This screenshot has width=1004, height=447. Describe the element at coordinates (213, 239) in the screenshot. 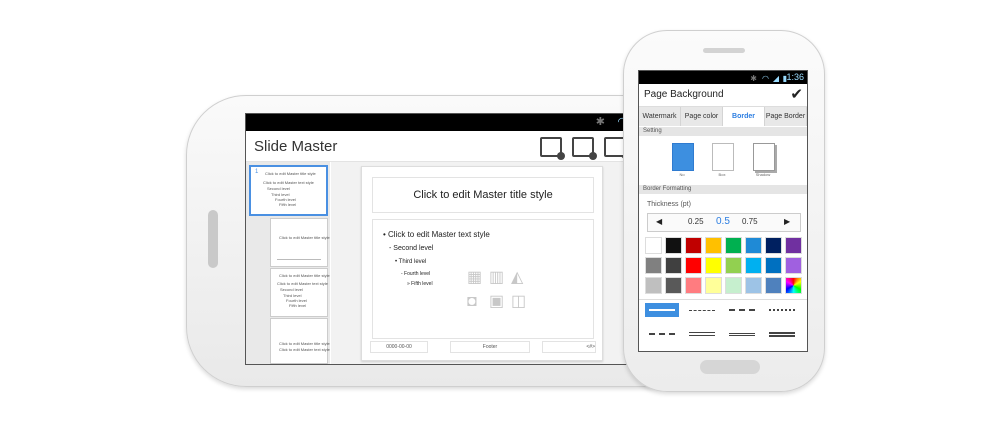

I see `landscape-phone-button` at that location.